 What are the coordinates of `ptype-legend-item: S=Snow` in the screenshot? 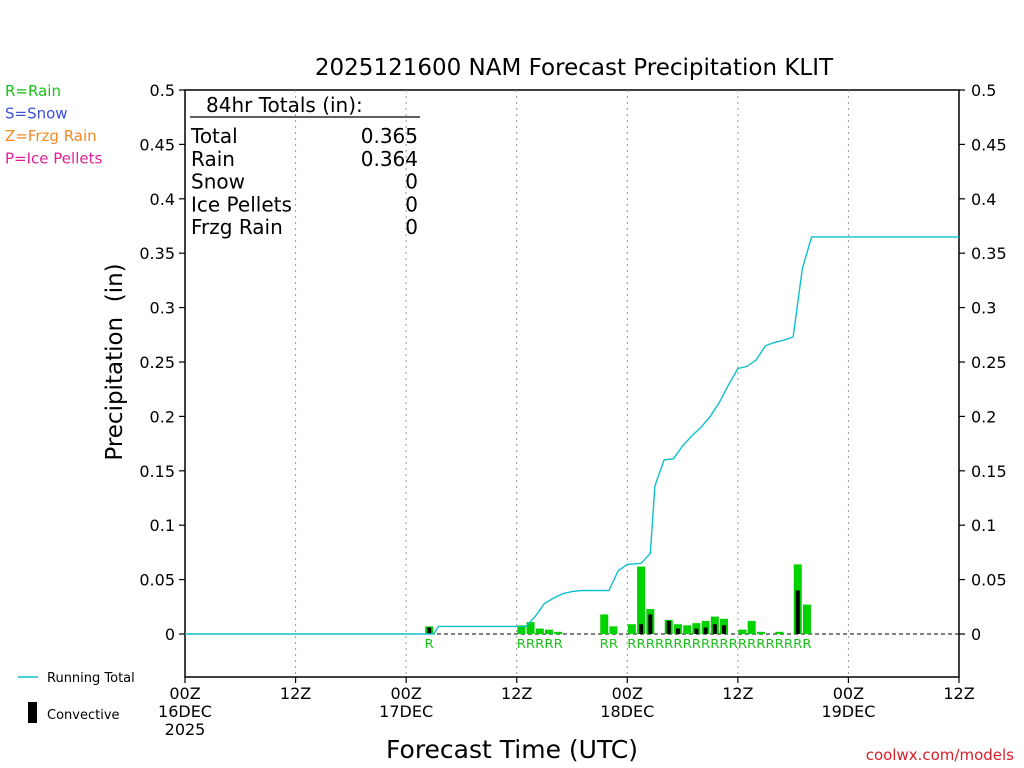 It's located at (36, 114).